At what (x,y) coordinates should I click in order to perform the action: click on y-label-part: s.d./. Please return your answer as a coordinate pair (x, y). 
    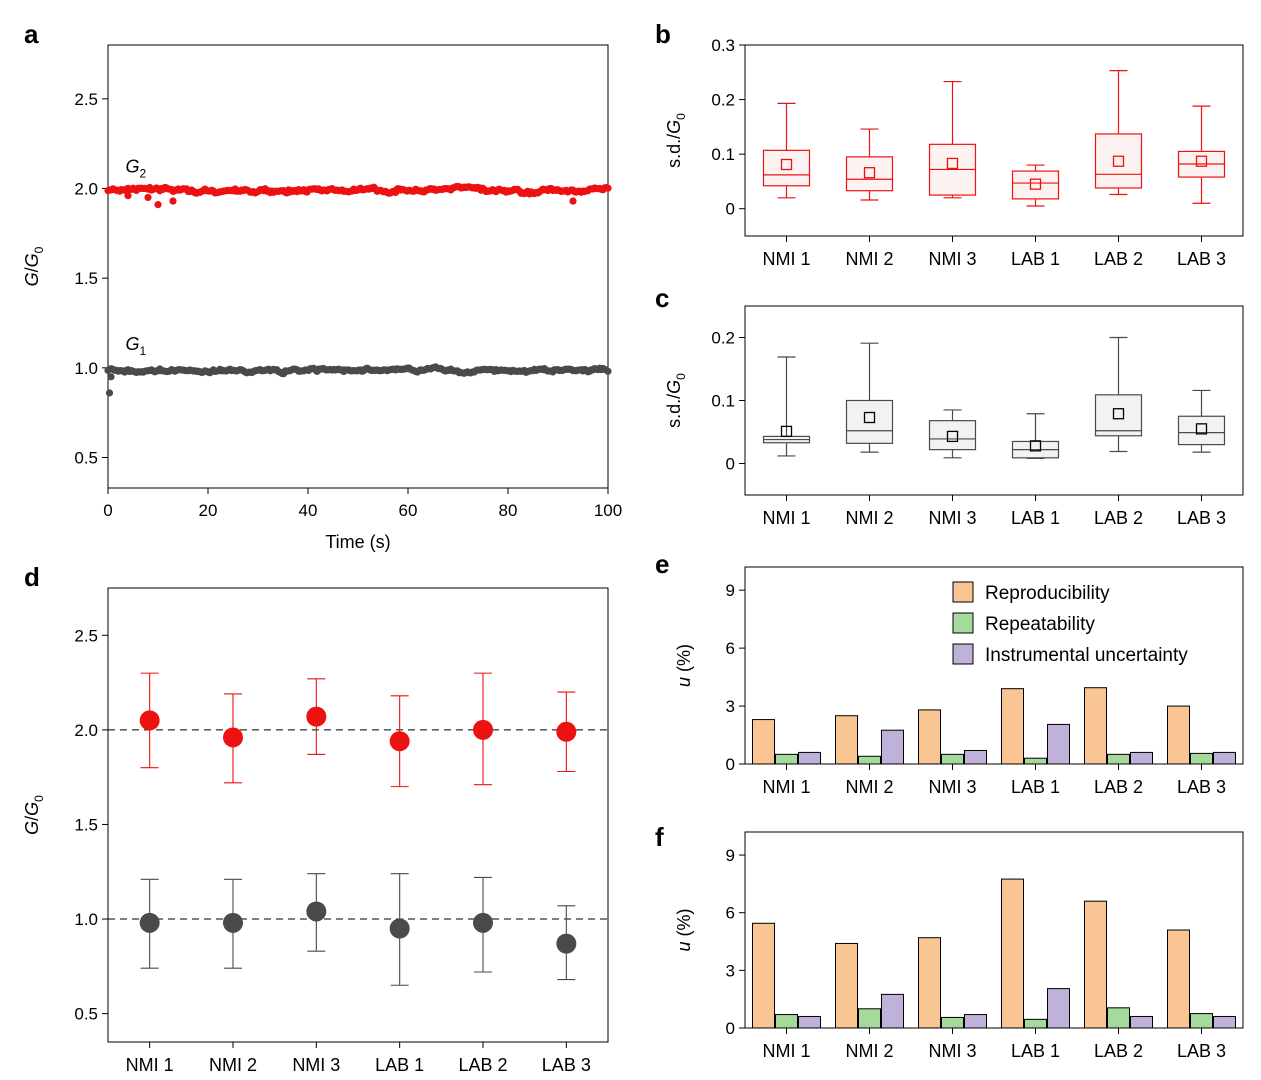
    Looking at the image, I should click on (674, 411).